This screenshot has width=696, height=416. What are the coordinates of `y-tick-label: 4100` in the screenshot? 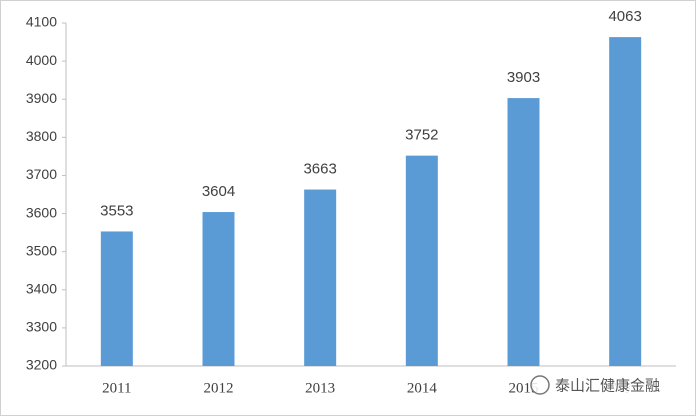 It's located at (41, 22).